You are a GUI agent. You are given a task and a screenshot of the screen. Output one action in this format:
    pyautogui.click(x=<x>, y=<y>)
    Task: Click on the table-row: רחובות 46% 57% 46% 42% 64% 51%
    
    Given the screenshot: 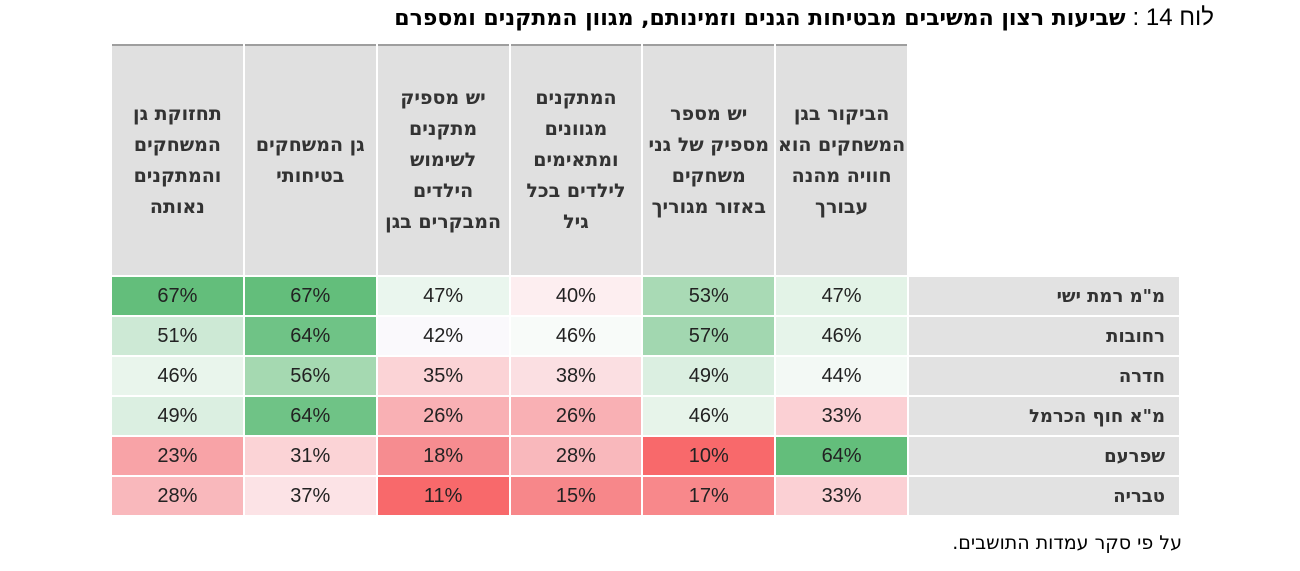 What is the action you would take?
    pyautogui.click(x=645, y=336)
    